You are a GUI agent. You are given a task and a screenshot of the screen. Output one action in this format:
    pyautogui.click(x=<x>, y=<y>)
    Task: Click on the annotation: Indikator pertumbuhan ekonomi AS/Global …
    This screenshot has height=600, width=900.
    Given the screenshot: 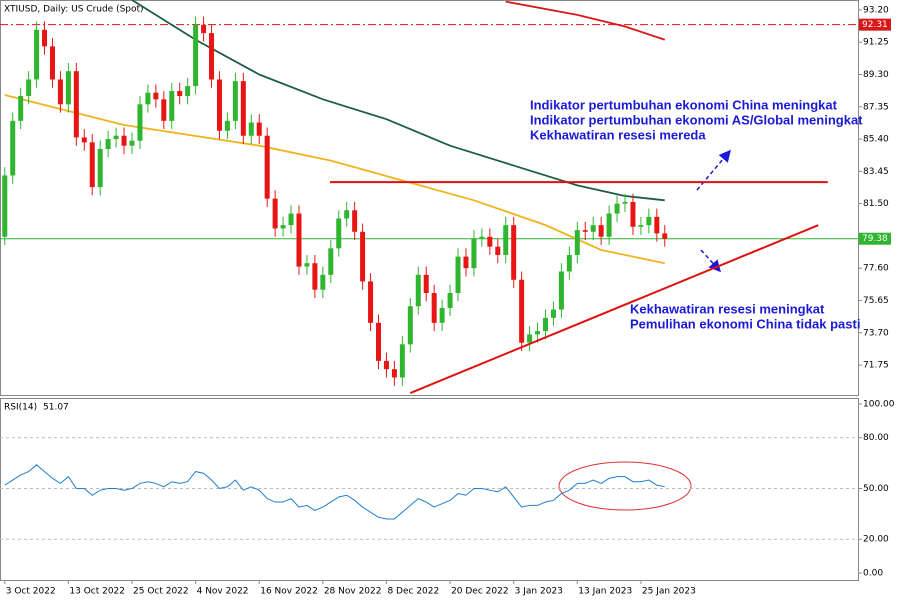 What is the action you would take?
    pyautogui.click(x=696, y=119)
    